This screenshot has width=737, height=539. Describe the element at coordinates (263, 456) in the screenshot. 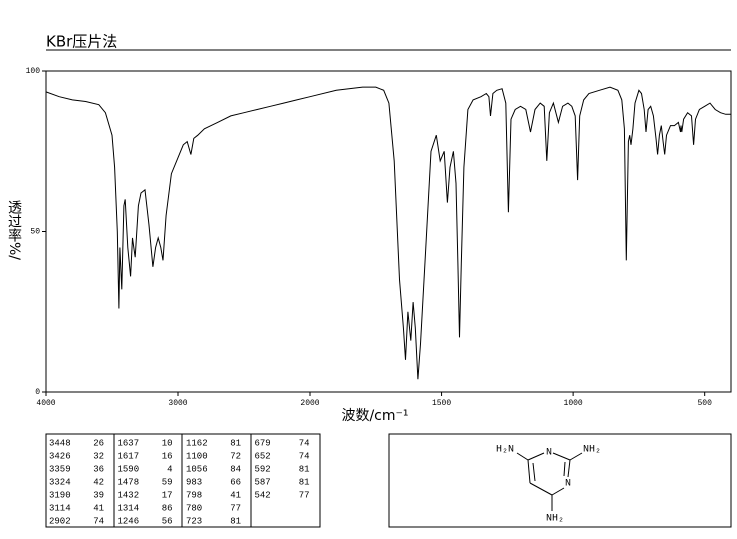

I see `peak-wavenumber: 652` at that location.